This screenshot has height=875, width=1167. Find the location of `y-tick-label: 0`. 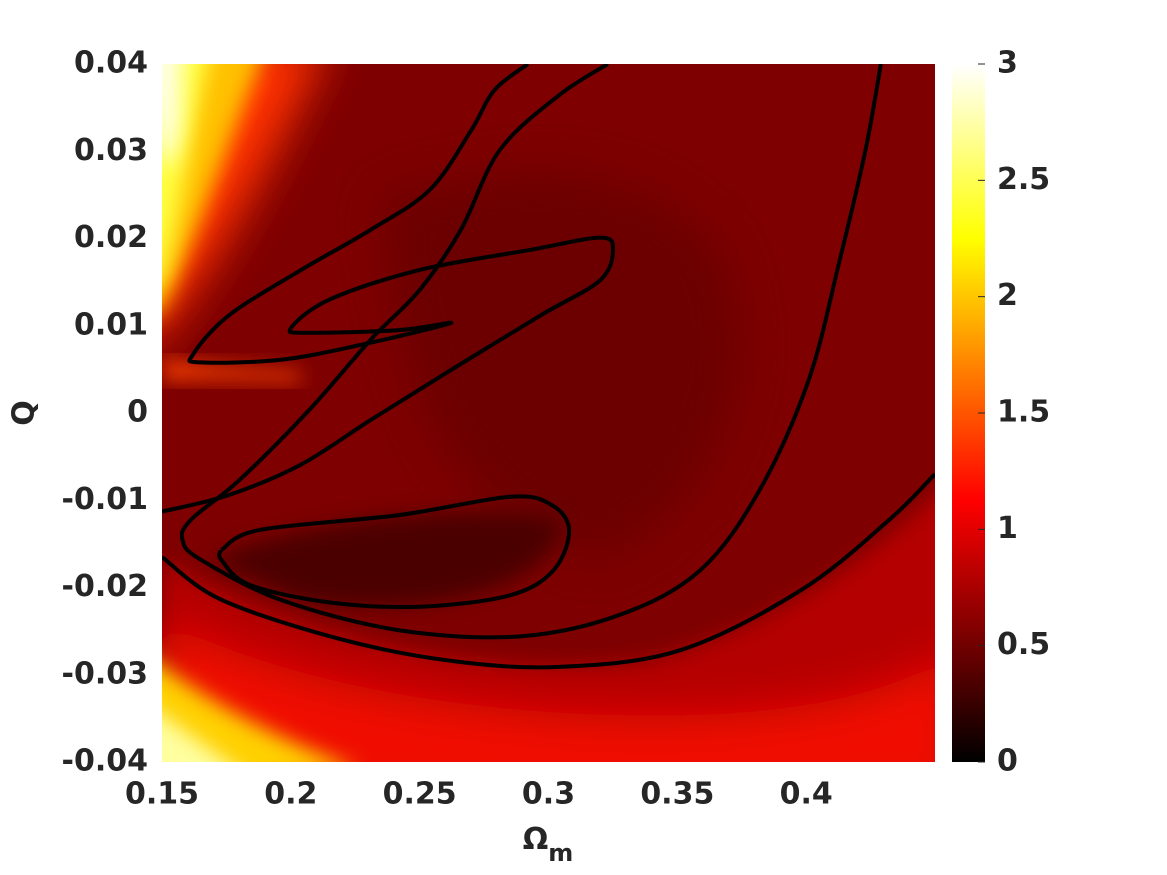

y-tick-label: 0 is located at coordinates (137, 412).